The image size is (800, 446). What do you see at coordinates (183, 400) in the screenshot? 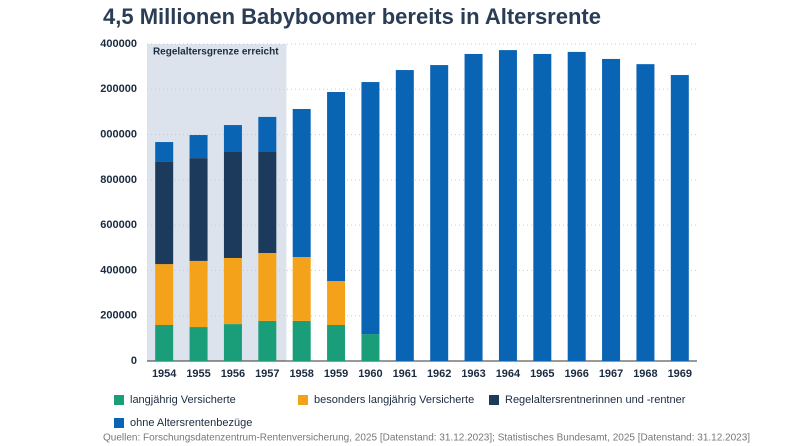
I see `legend-label: langjährig Versicherte` at bounding box center [183, 400].